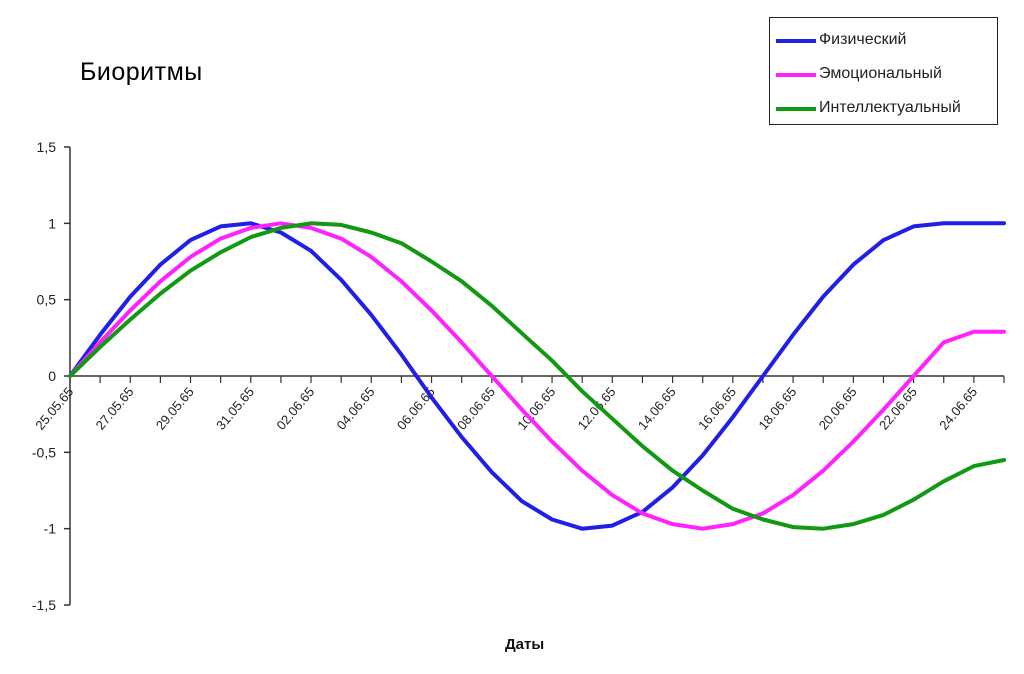 The height and width of the screenshot is (674, 1024). I want to click on x-tick-label: 20.06.65, so click(838, 408).